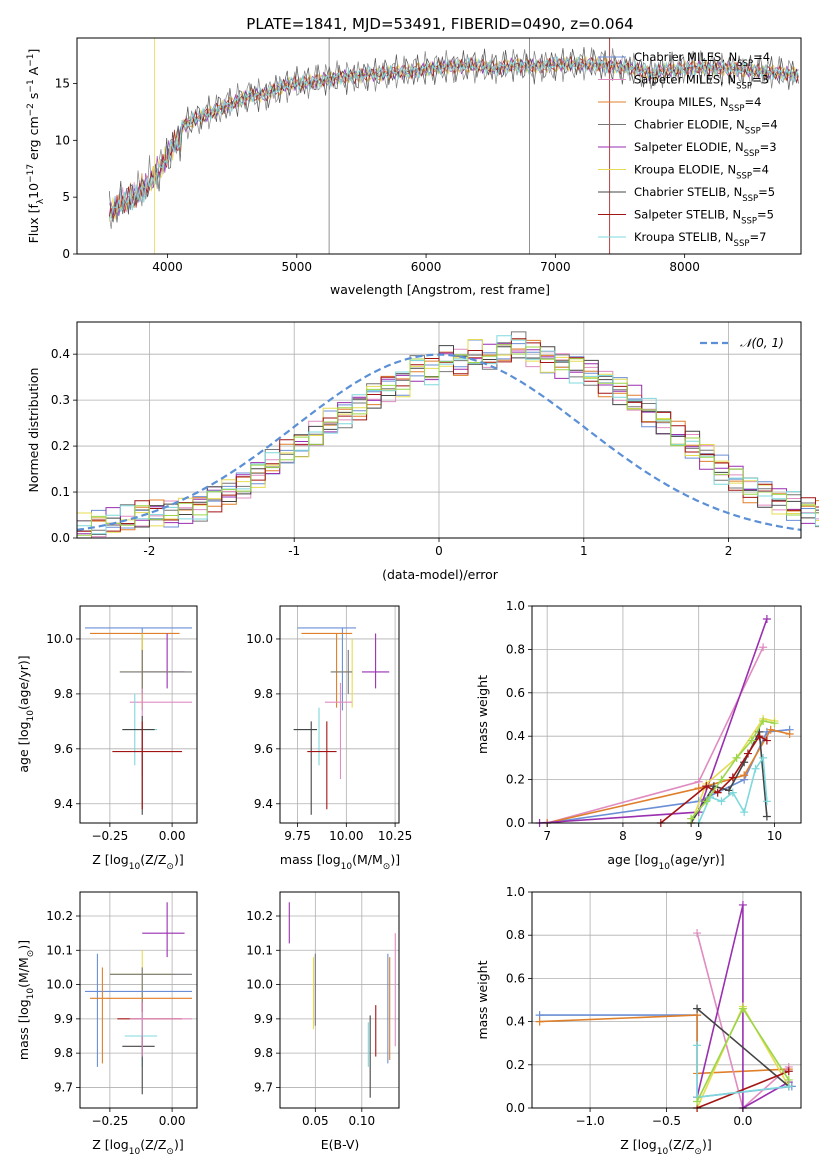  What do you see at coordinates (340, 1144) in the screenshot?
I see `x-axis-label: E(B-V)` at bounding box center [340, 1144].